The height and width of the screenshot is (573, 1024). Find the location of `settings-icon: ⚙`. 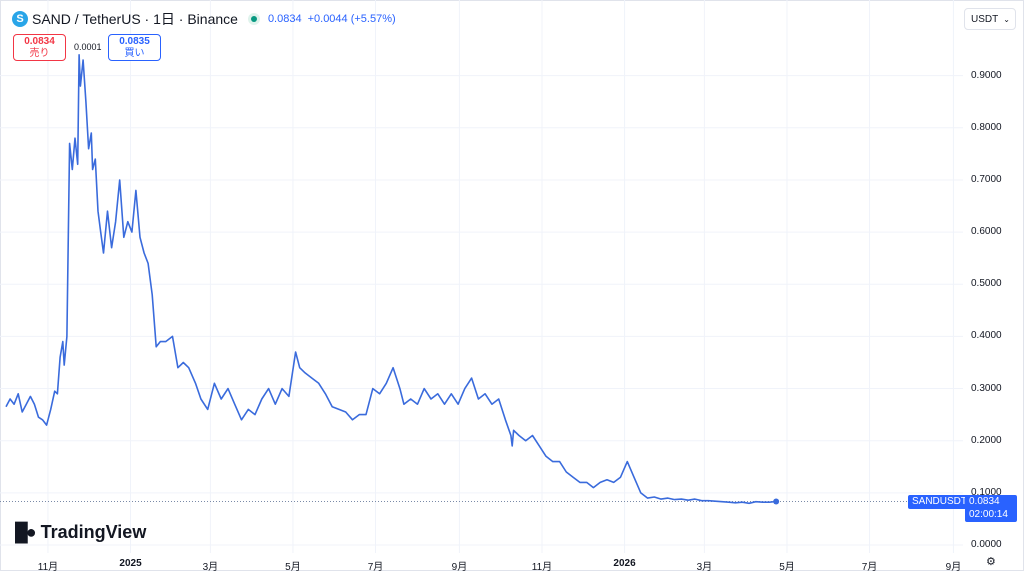

settings-icon: ⚙ is located at coordinates (991, 562).